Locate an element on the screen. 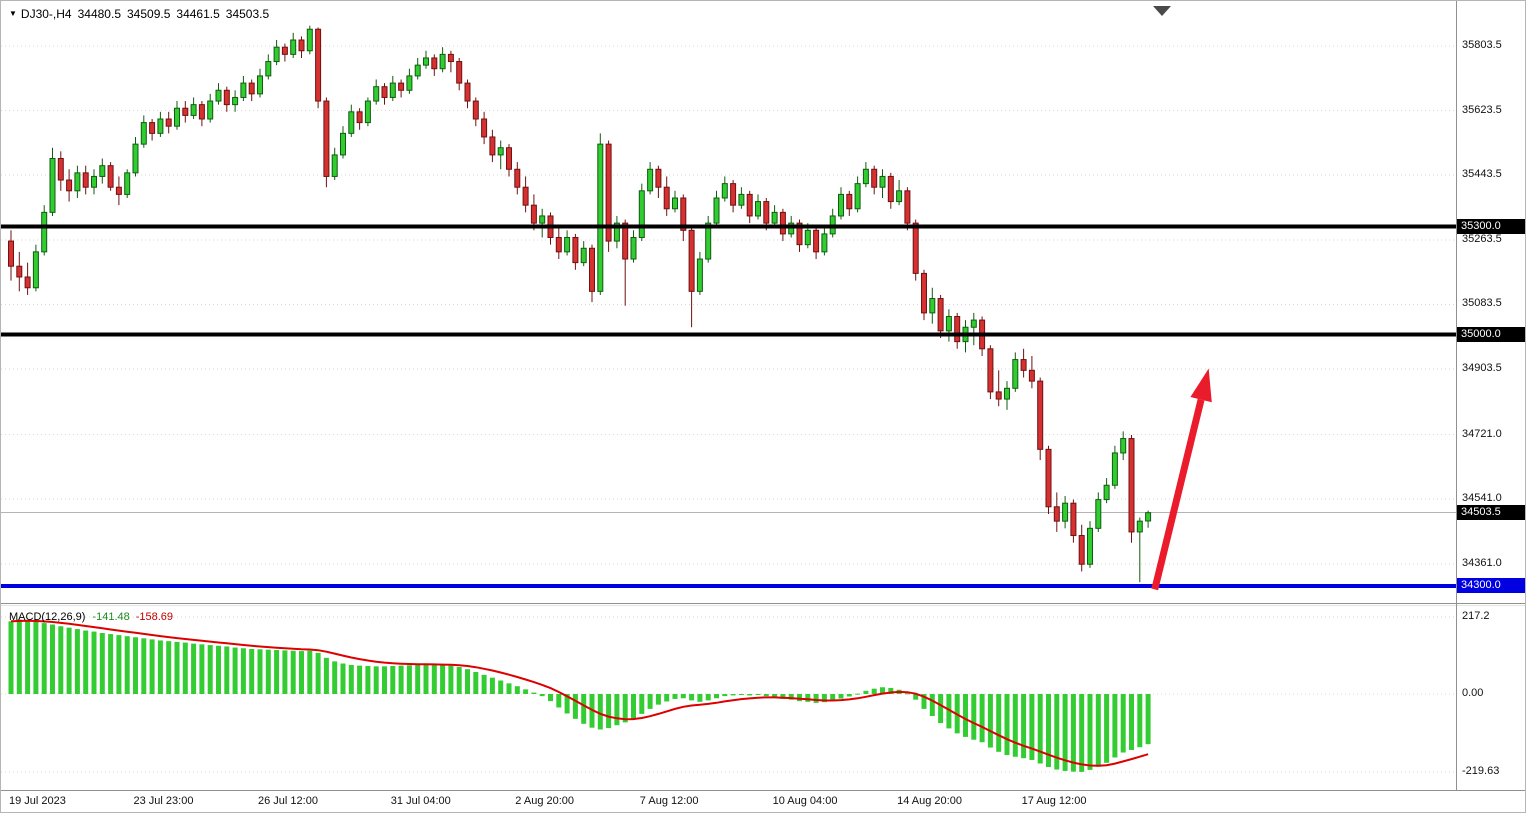 This screenshot has width=1526, height=813. symbol-dropdown-icon: ▼ is located at coordinates (13, 13).